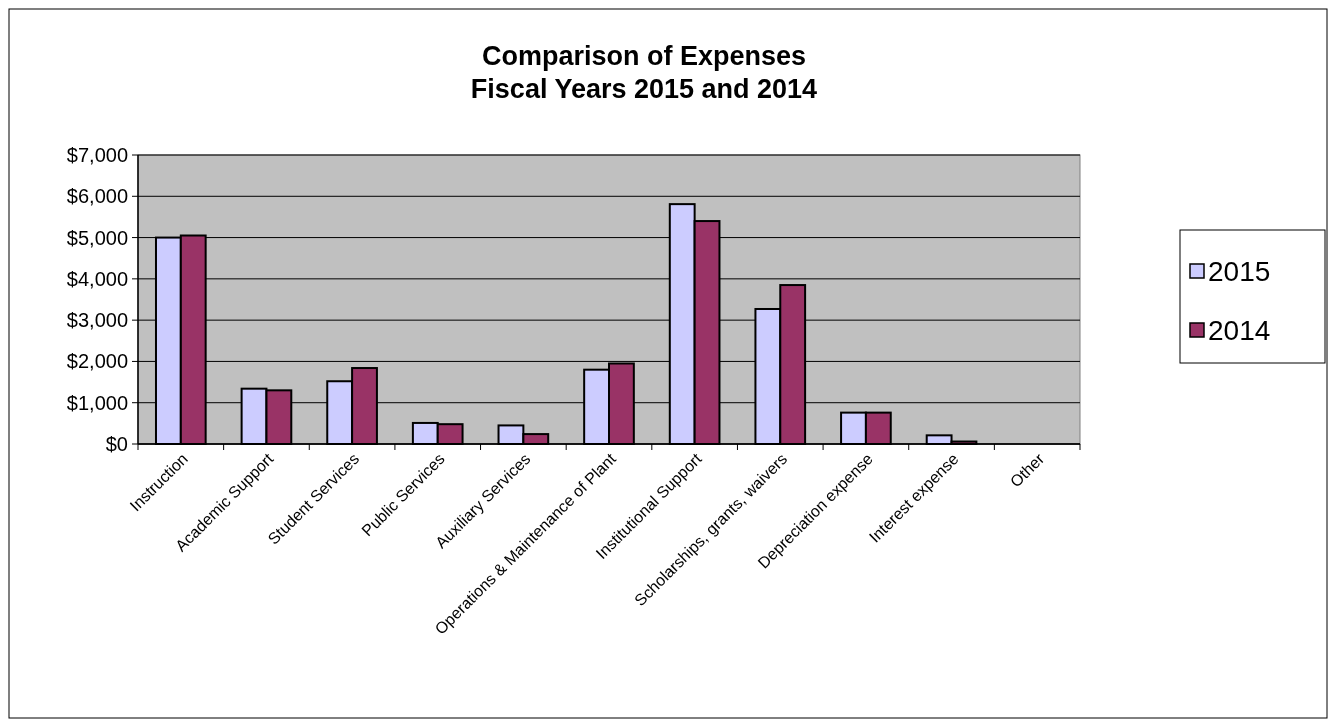 This screenshot has height=727, width=1336. What do you see at coordinates (97, 155) in the screenshot?
I see `y-tick-label: $7,000` at bounding box center [97, 155].